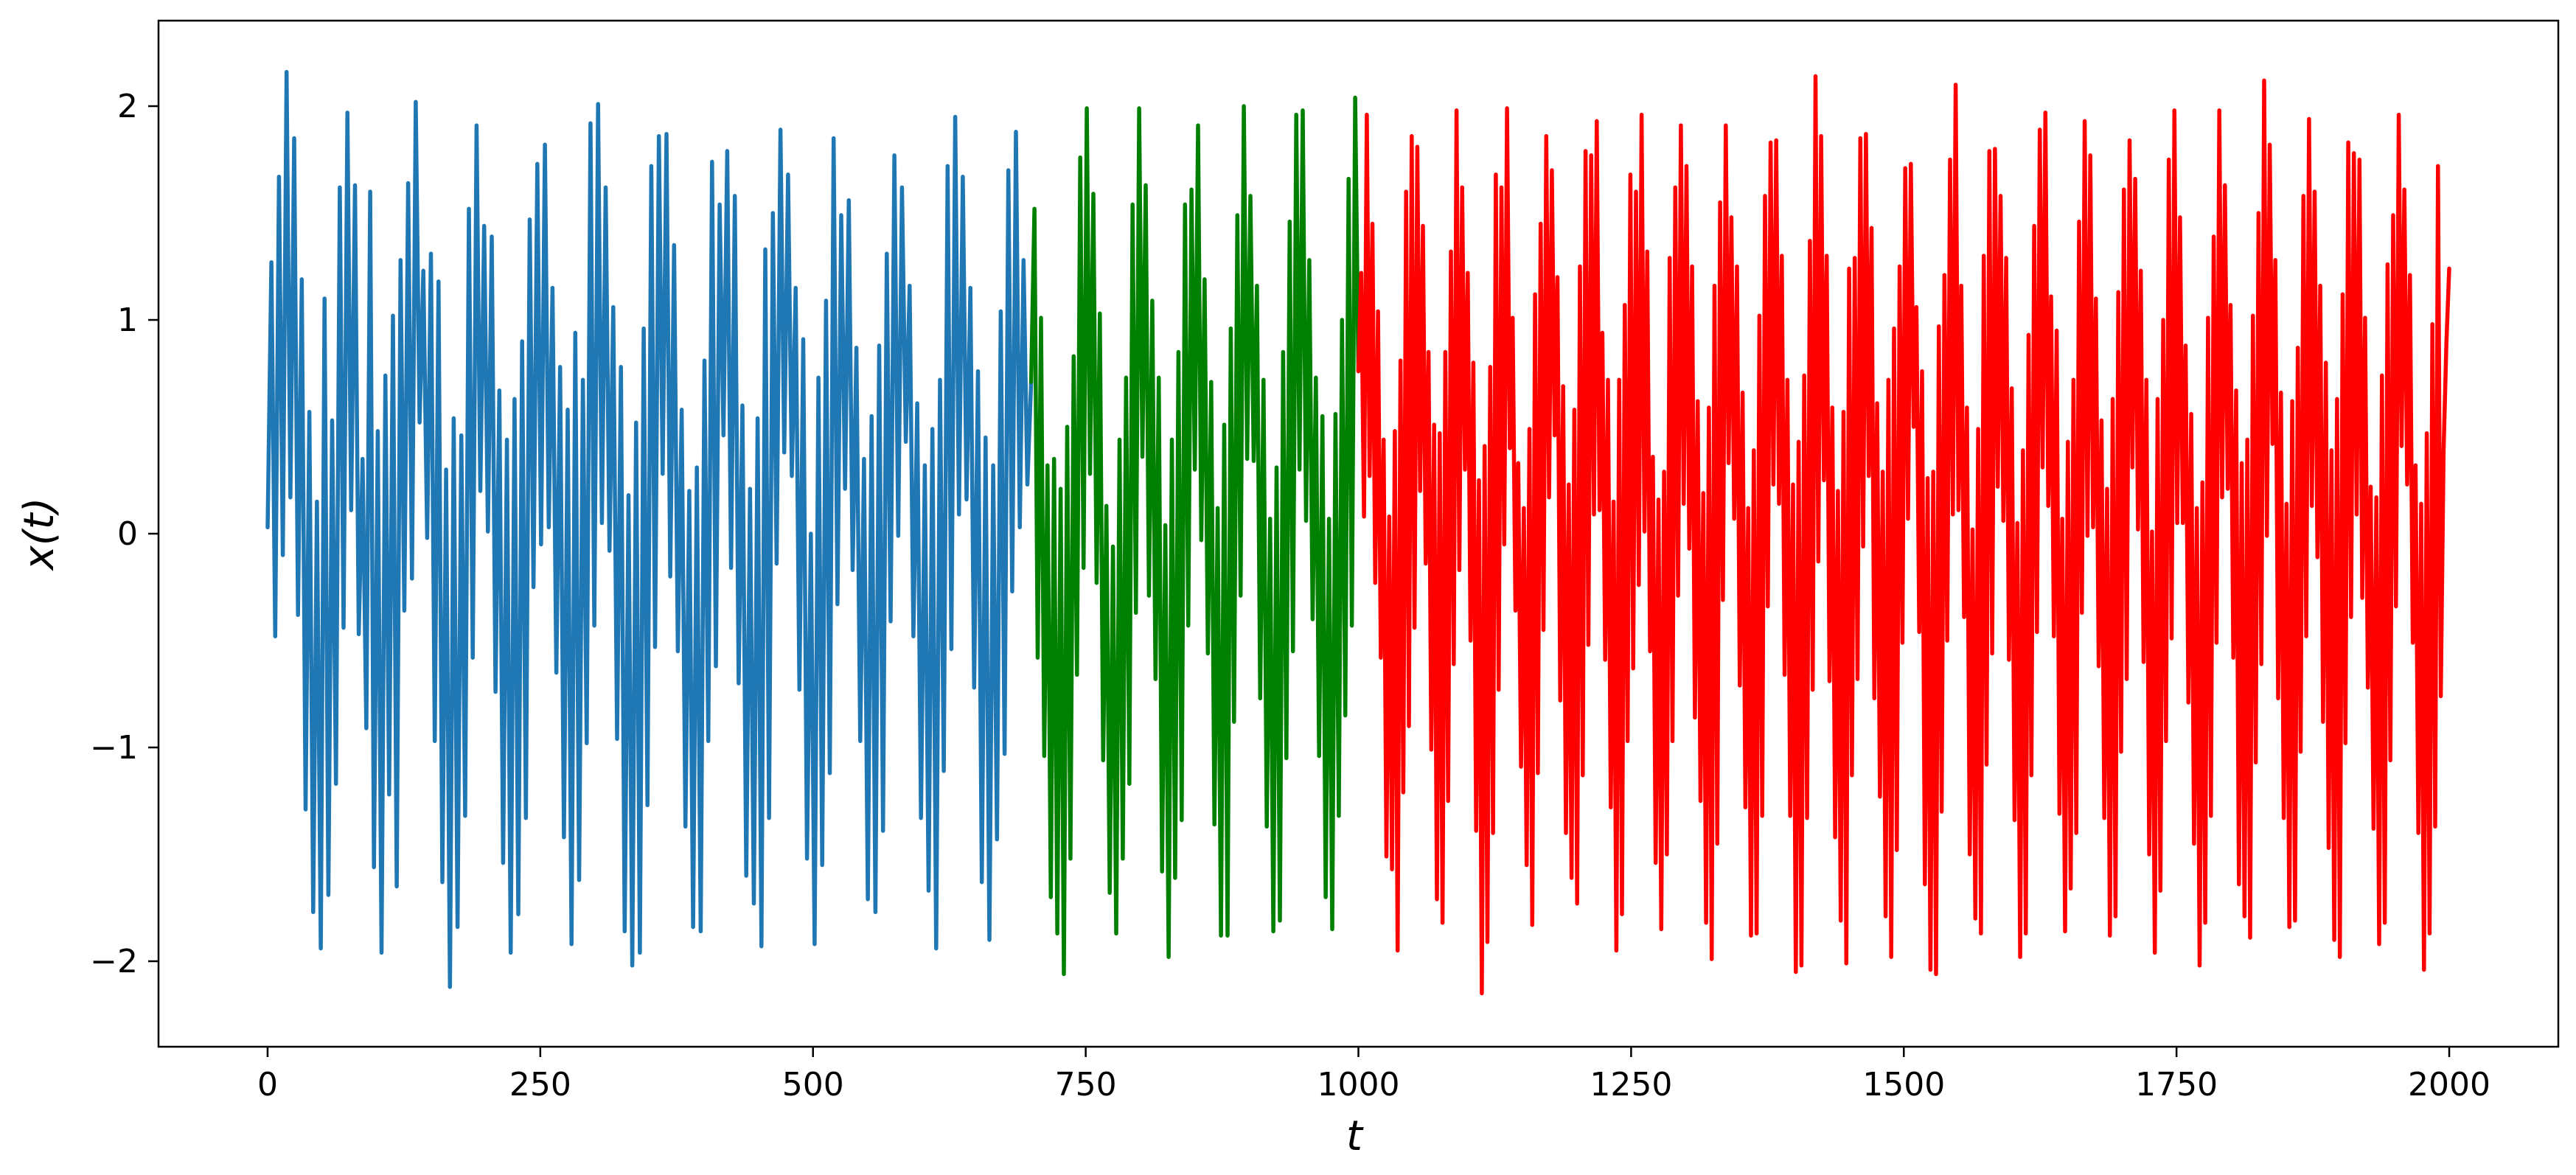 This screenshot has height=1175, width=2576. I want to click on x-tick-label: 1000, so click(1359, 1084).